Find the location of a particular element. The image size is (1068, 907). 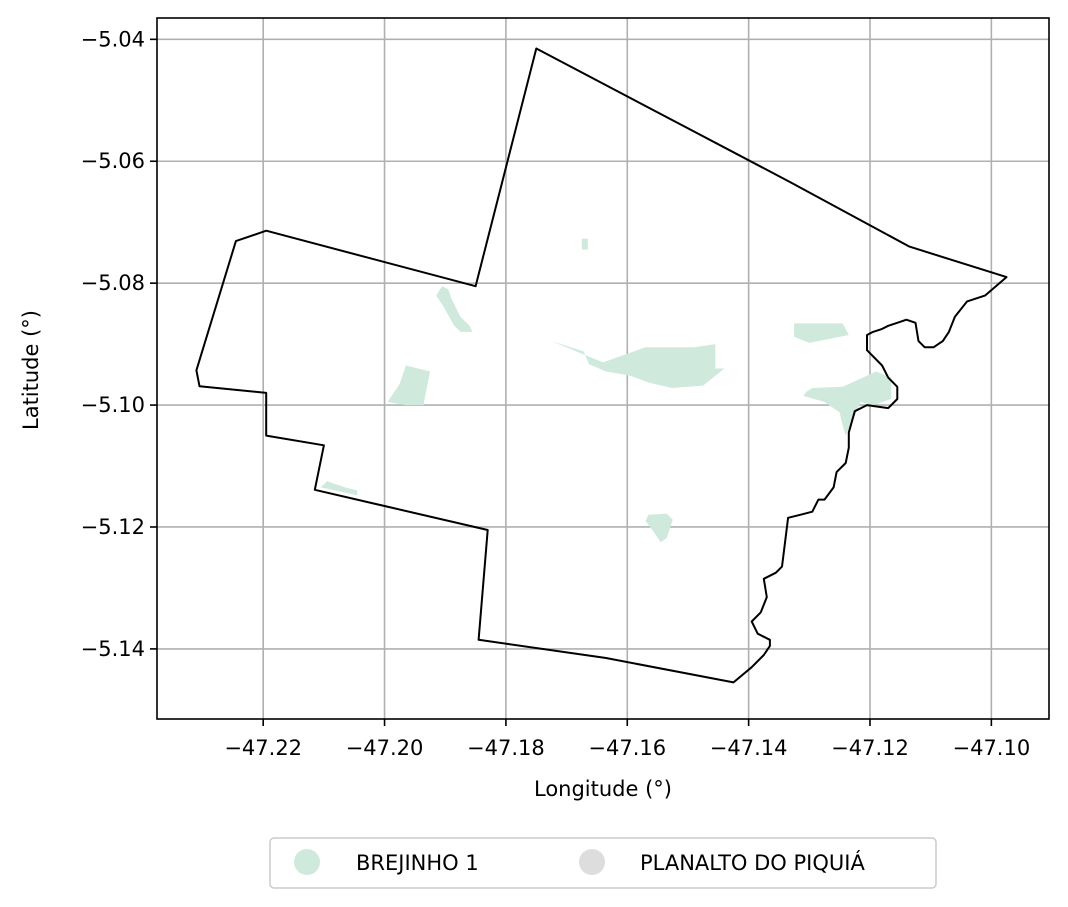

y-axis-label: Latitude (°) is located at coordinates (31, 370).